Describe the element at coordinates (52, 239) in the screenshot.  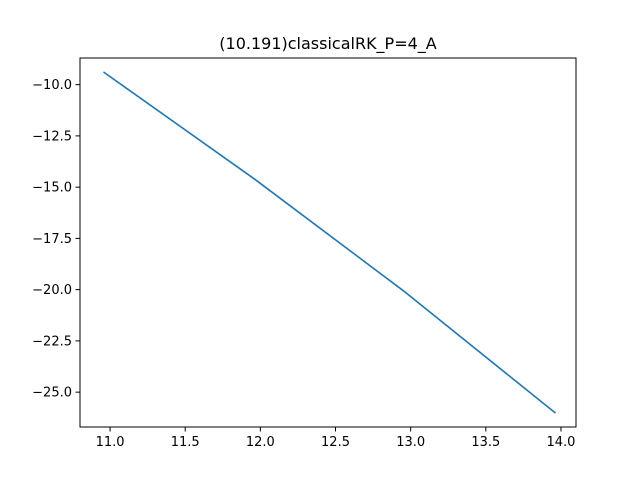
I see `y-tick-label: −17.5` at that location.